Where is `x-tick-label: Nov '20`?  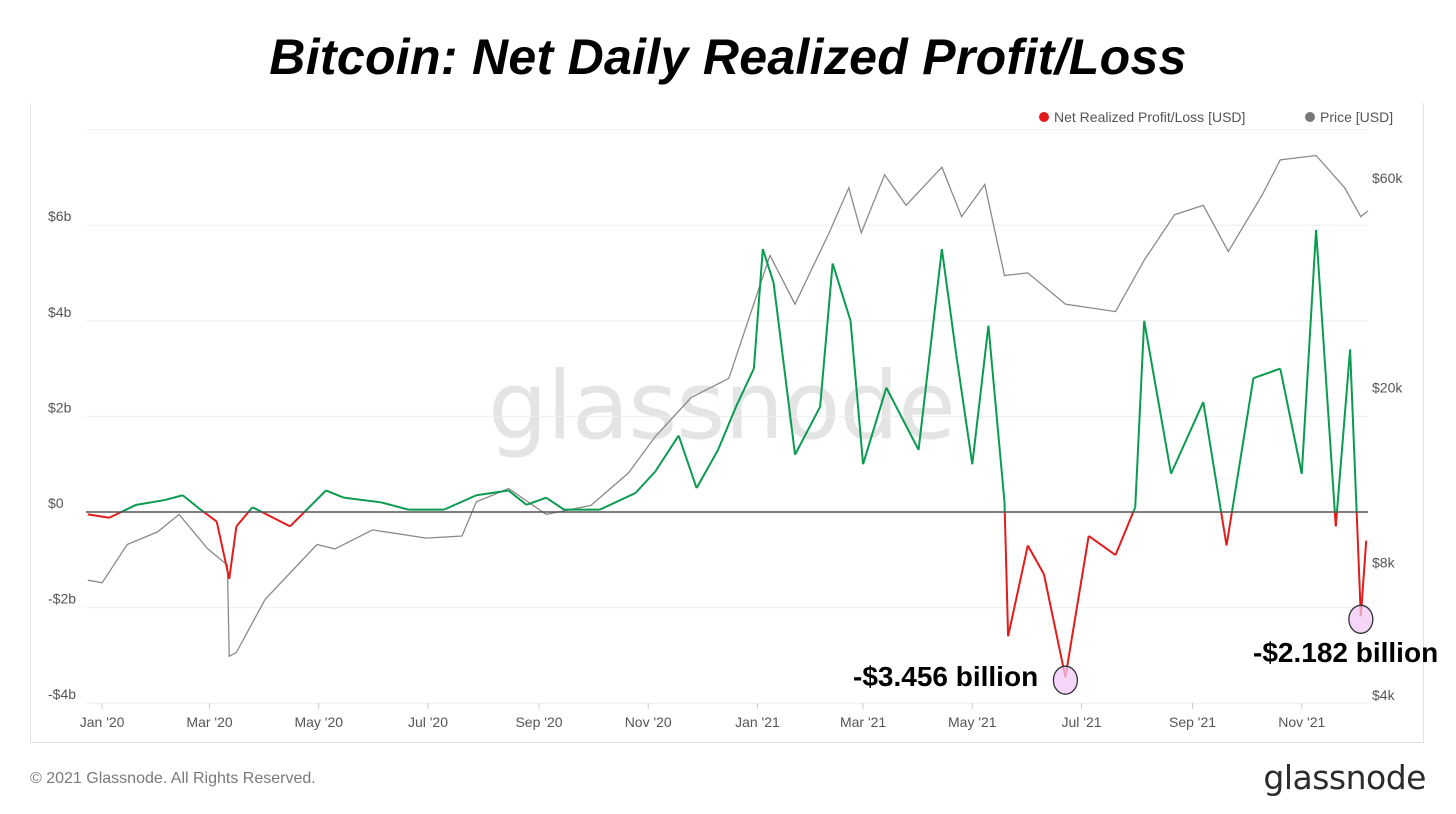 x-tick-label: Nov '20 is located at coordinates (648, 722).